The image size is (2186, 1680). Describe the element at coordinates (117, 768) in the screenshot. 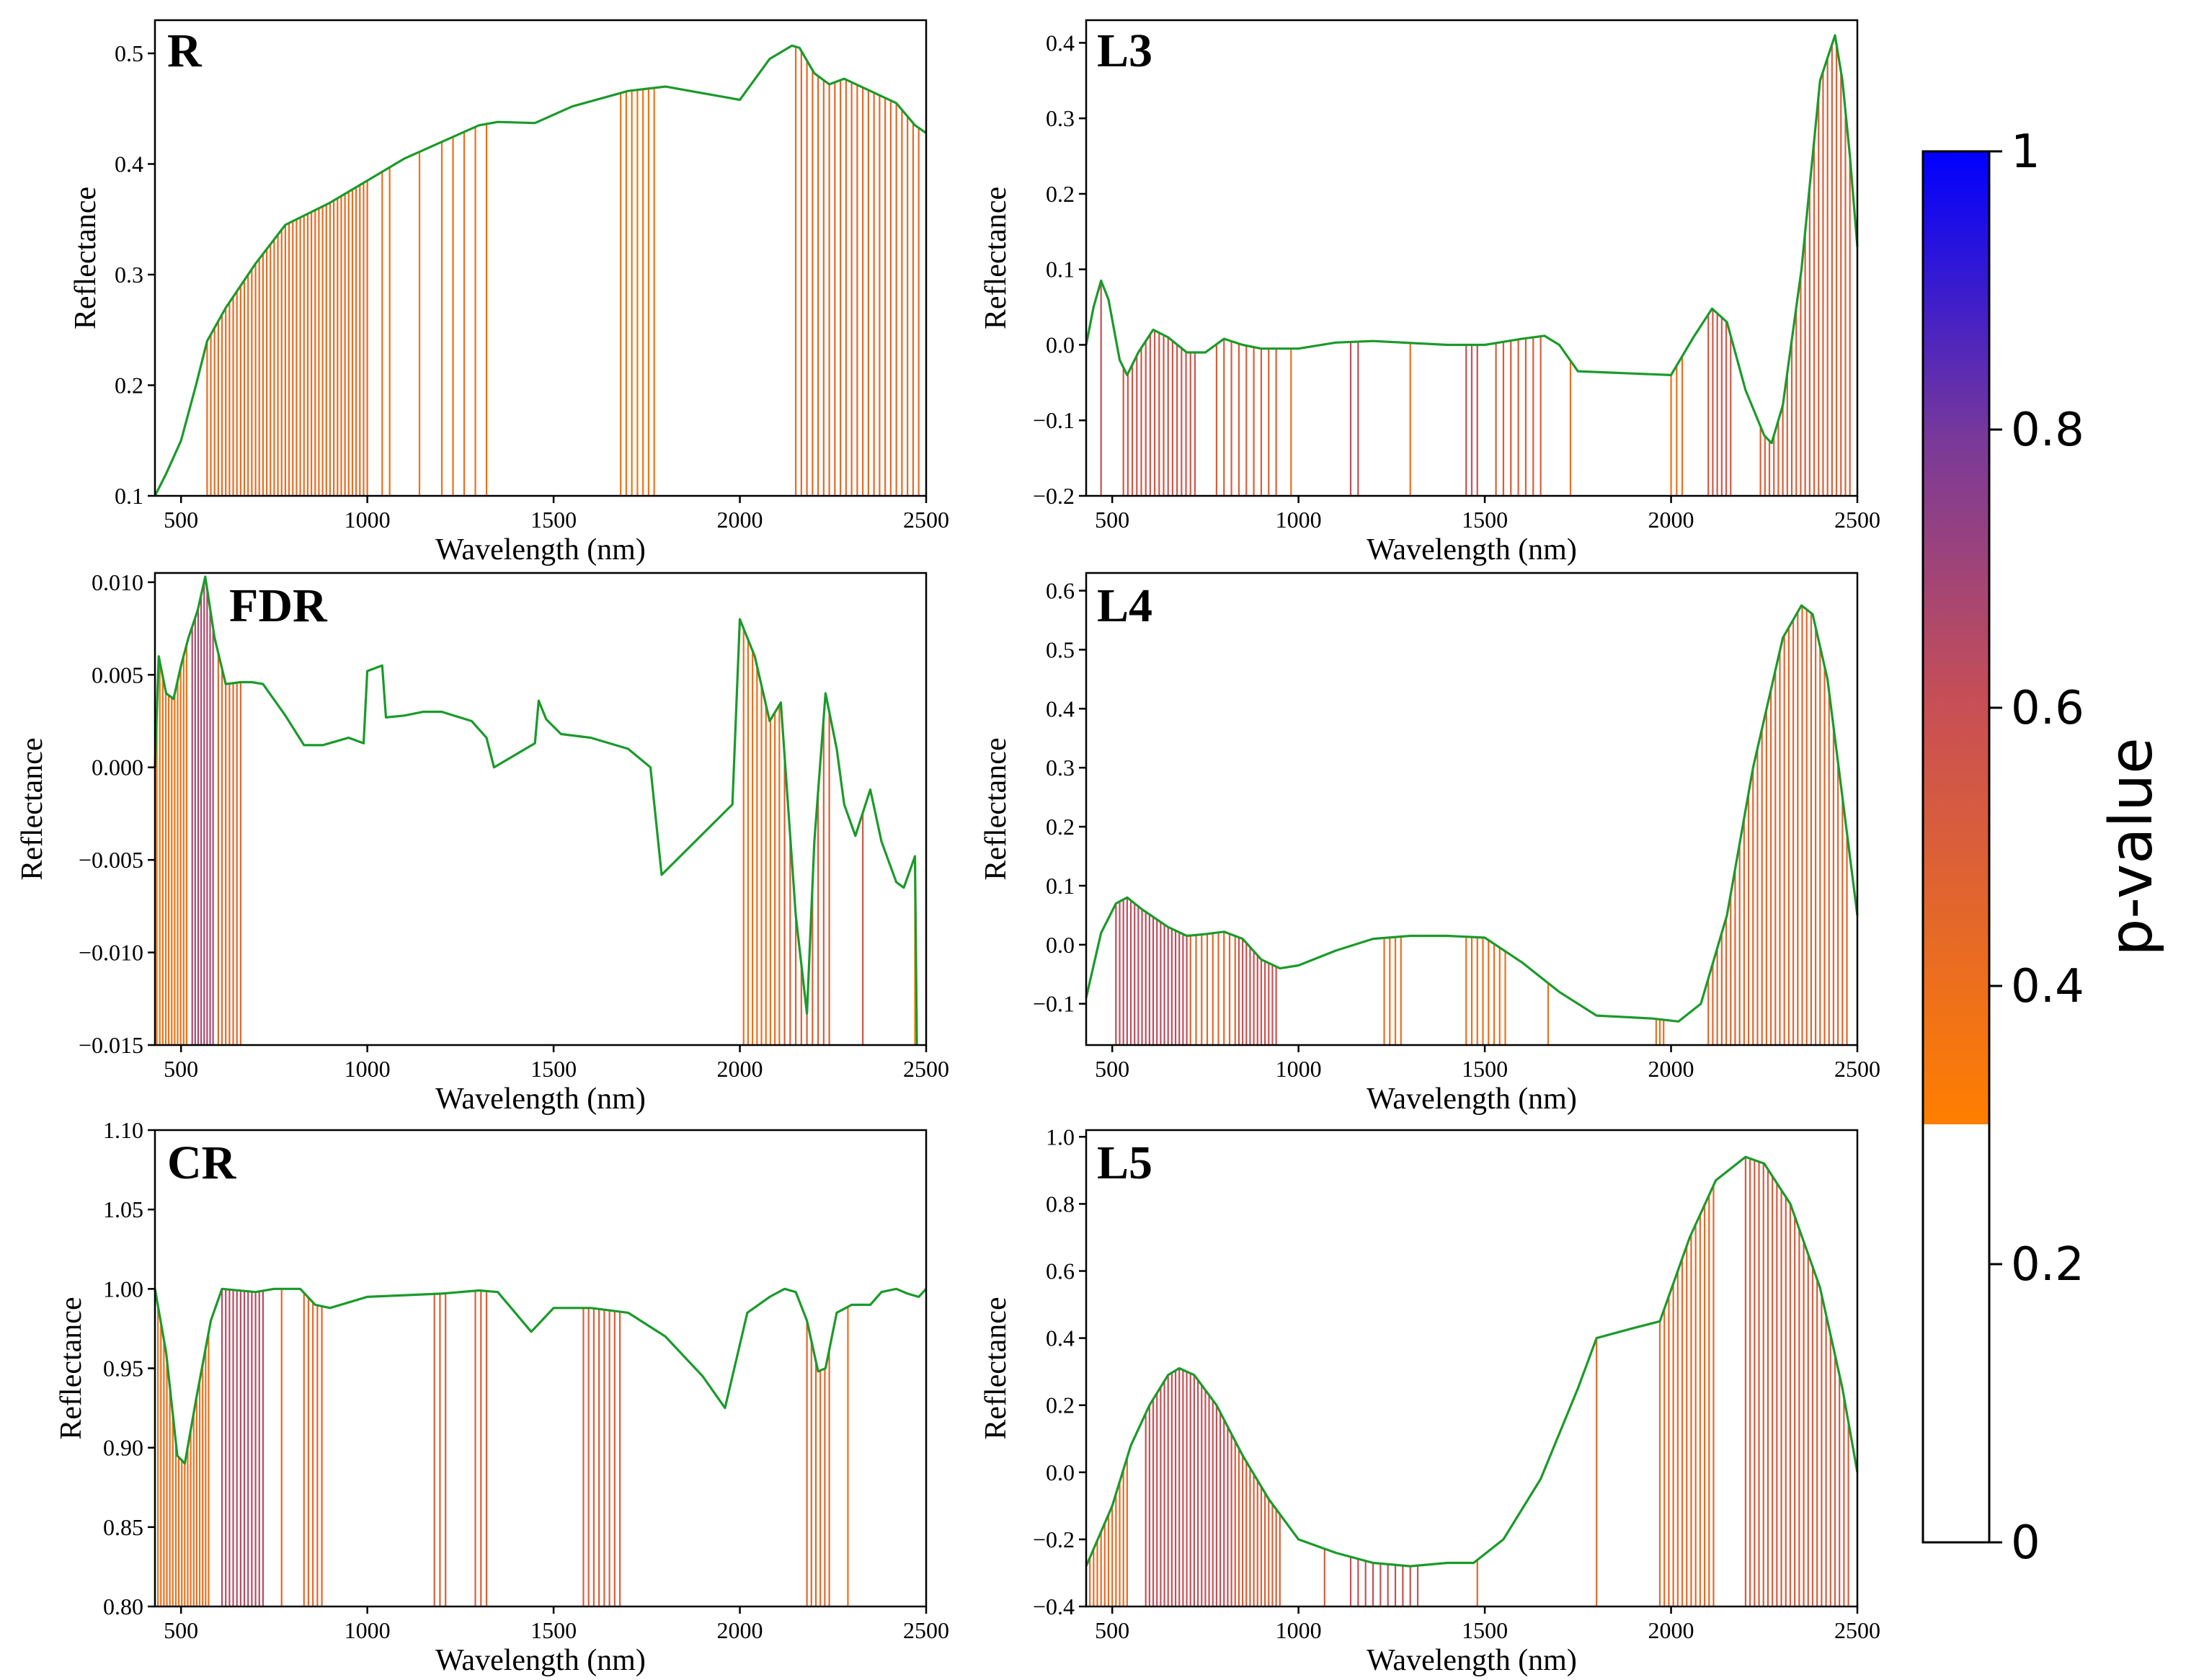

I see `y-tick-label: 0.000` at that location.